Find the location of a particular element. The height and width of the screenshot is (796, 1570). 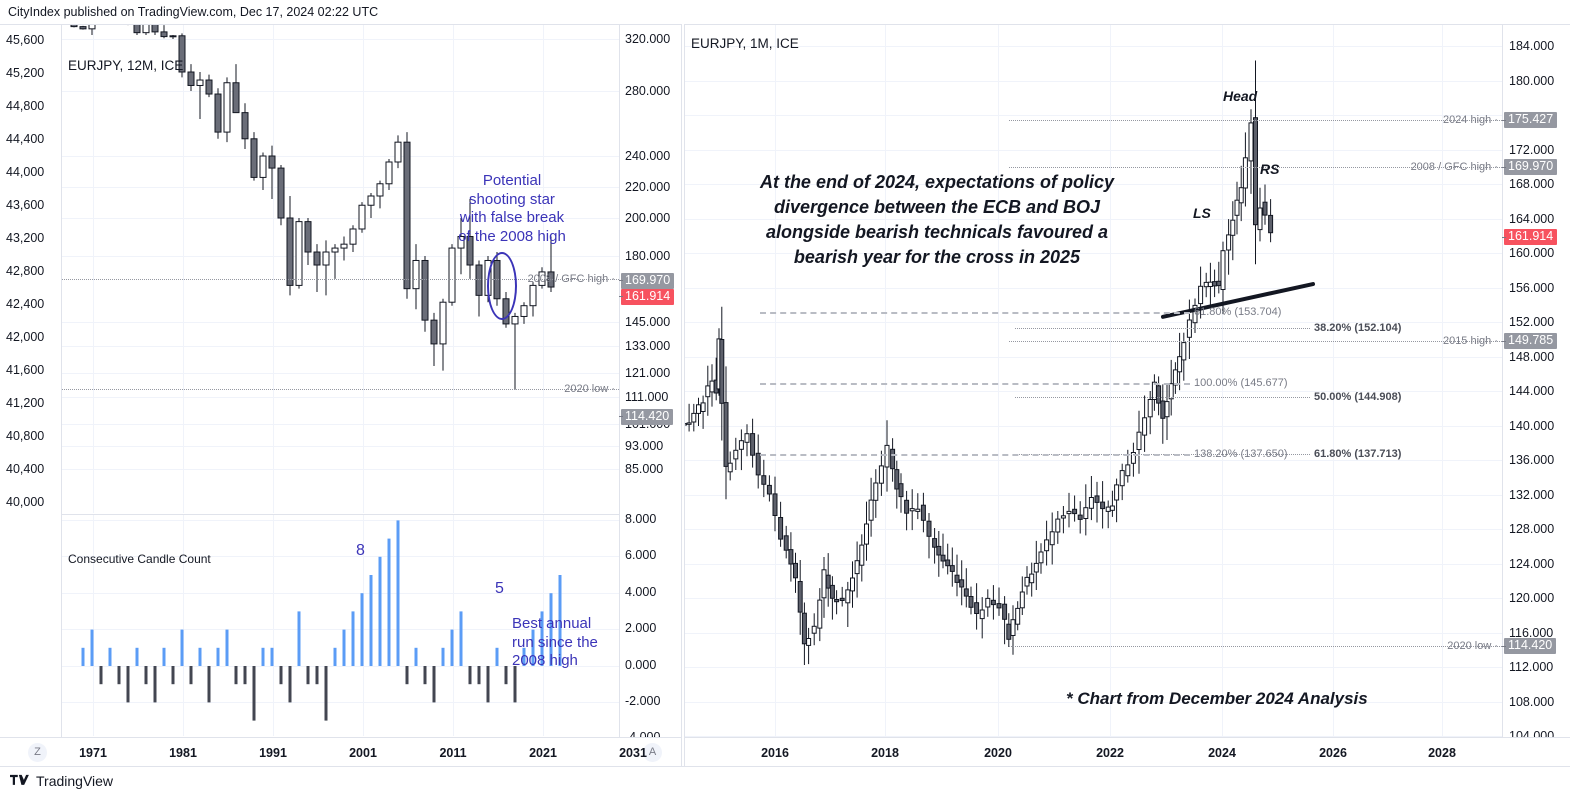

price-axis-tick: 200.000 is located at coordinates (648, 218).